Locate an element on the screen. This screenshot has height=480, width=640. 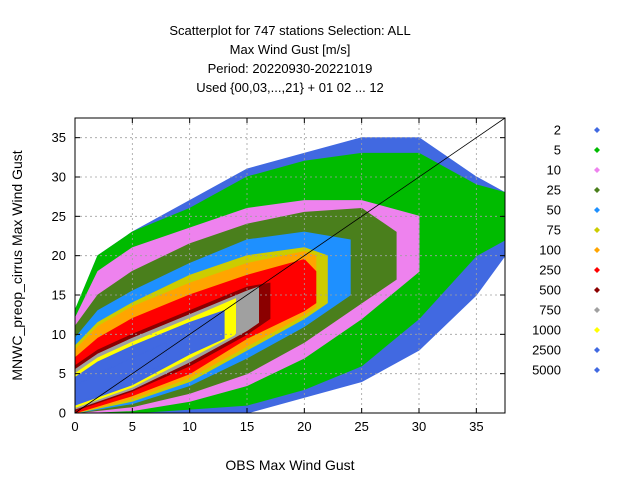
legend-label: 25 is located at coordinates (554, 190).